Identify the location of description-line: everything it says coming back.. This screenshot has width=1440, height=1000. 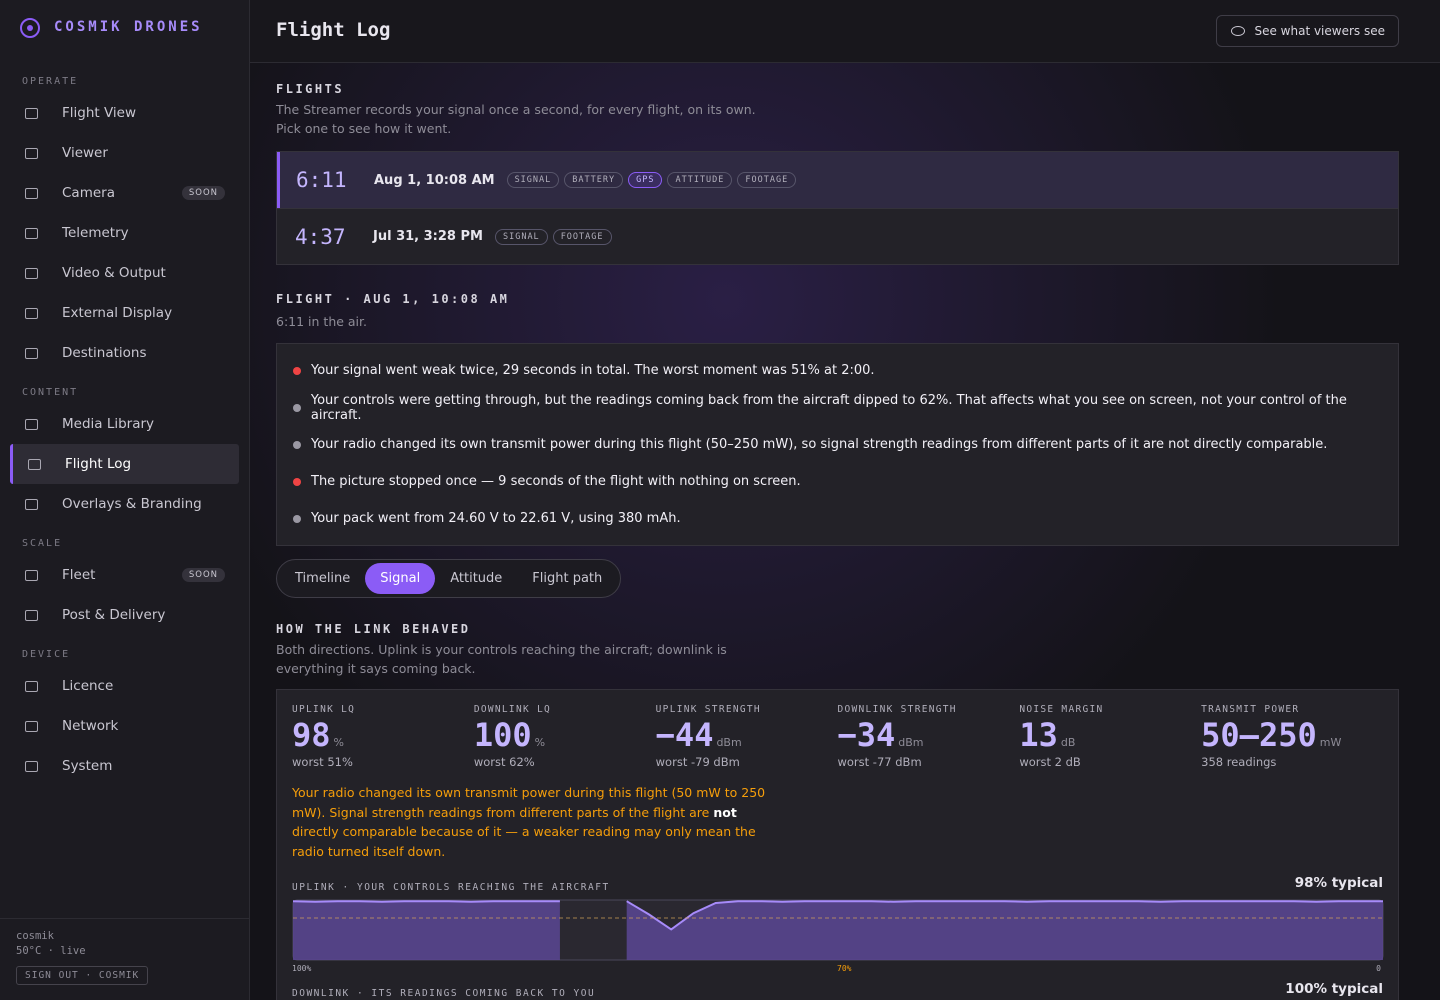
(376, 668).